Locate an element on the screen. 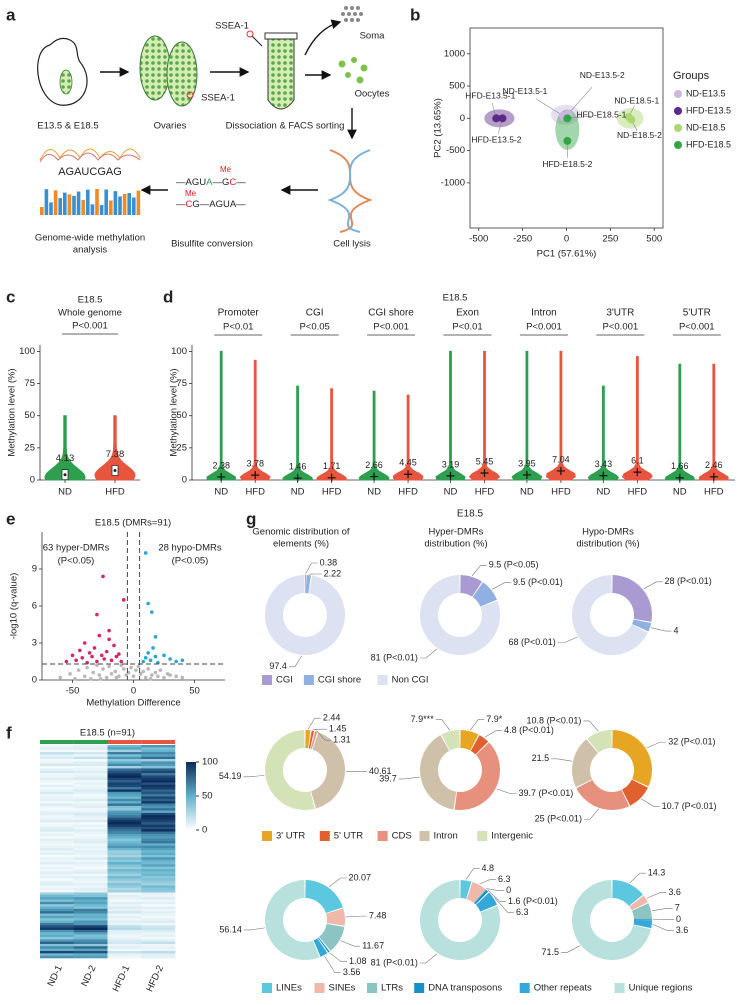  y-tick-label: 9 is located at coordinates (34, 569).